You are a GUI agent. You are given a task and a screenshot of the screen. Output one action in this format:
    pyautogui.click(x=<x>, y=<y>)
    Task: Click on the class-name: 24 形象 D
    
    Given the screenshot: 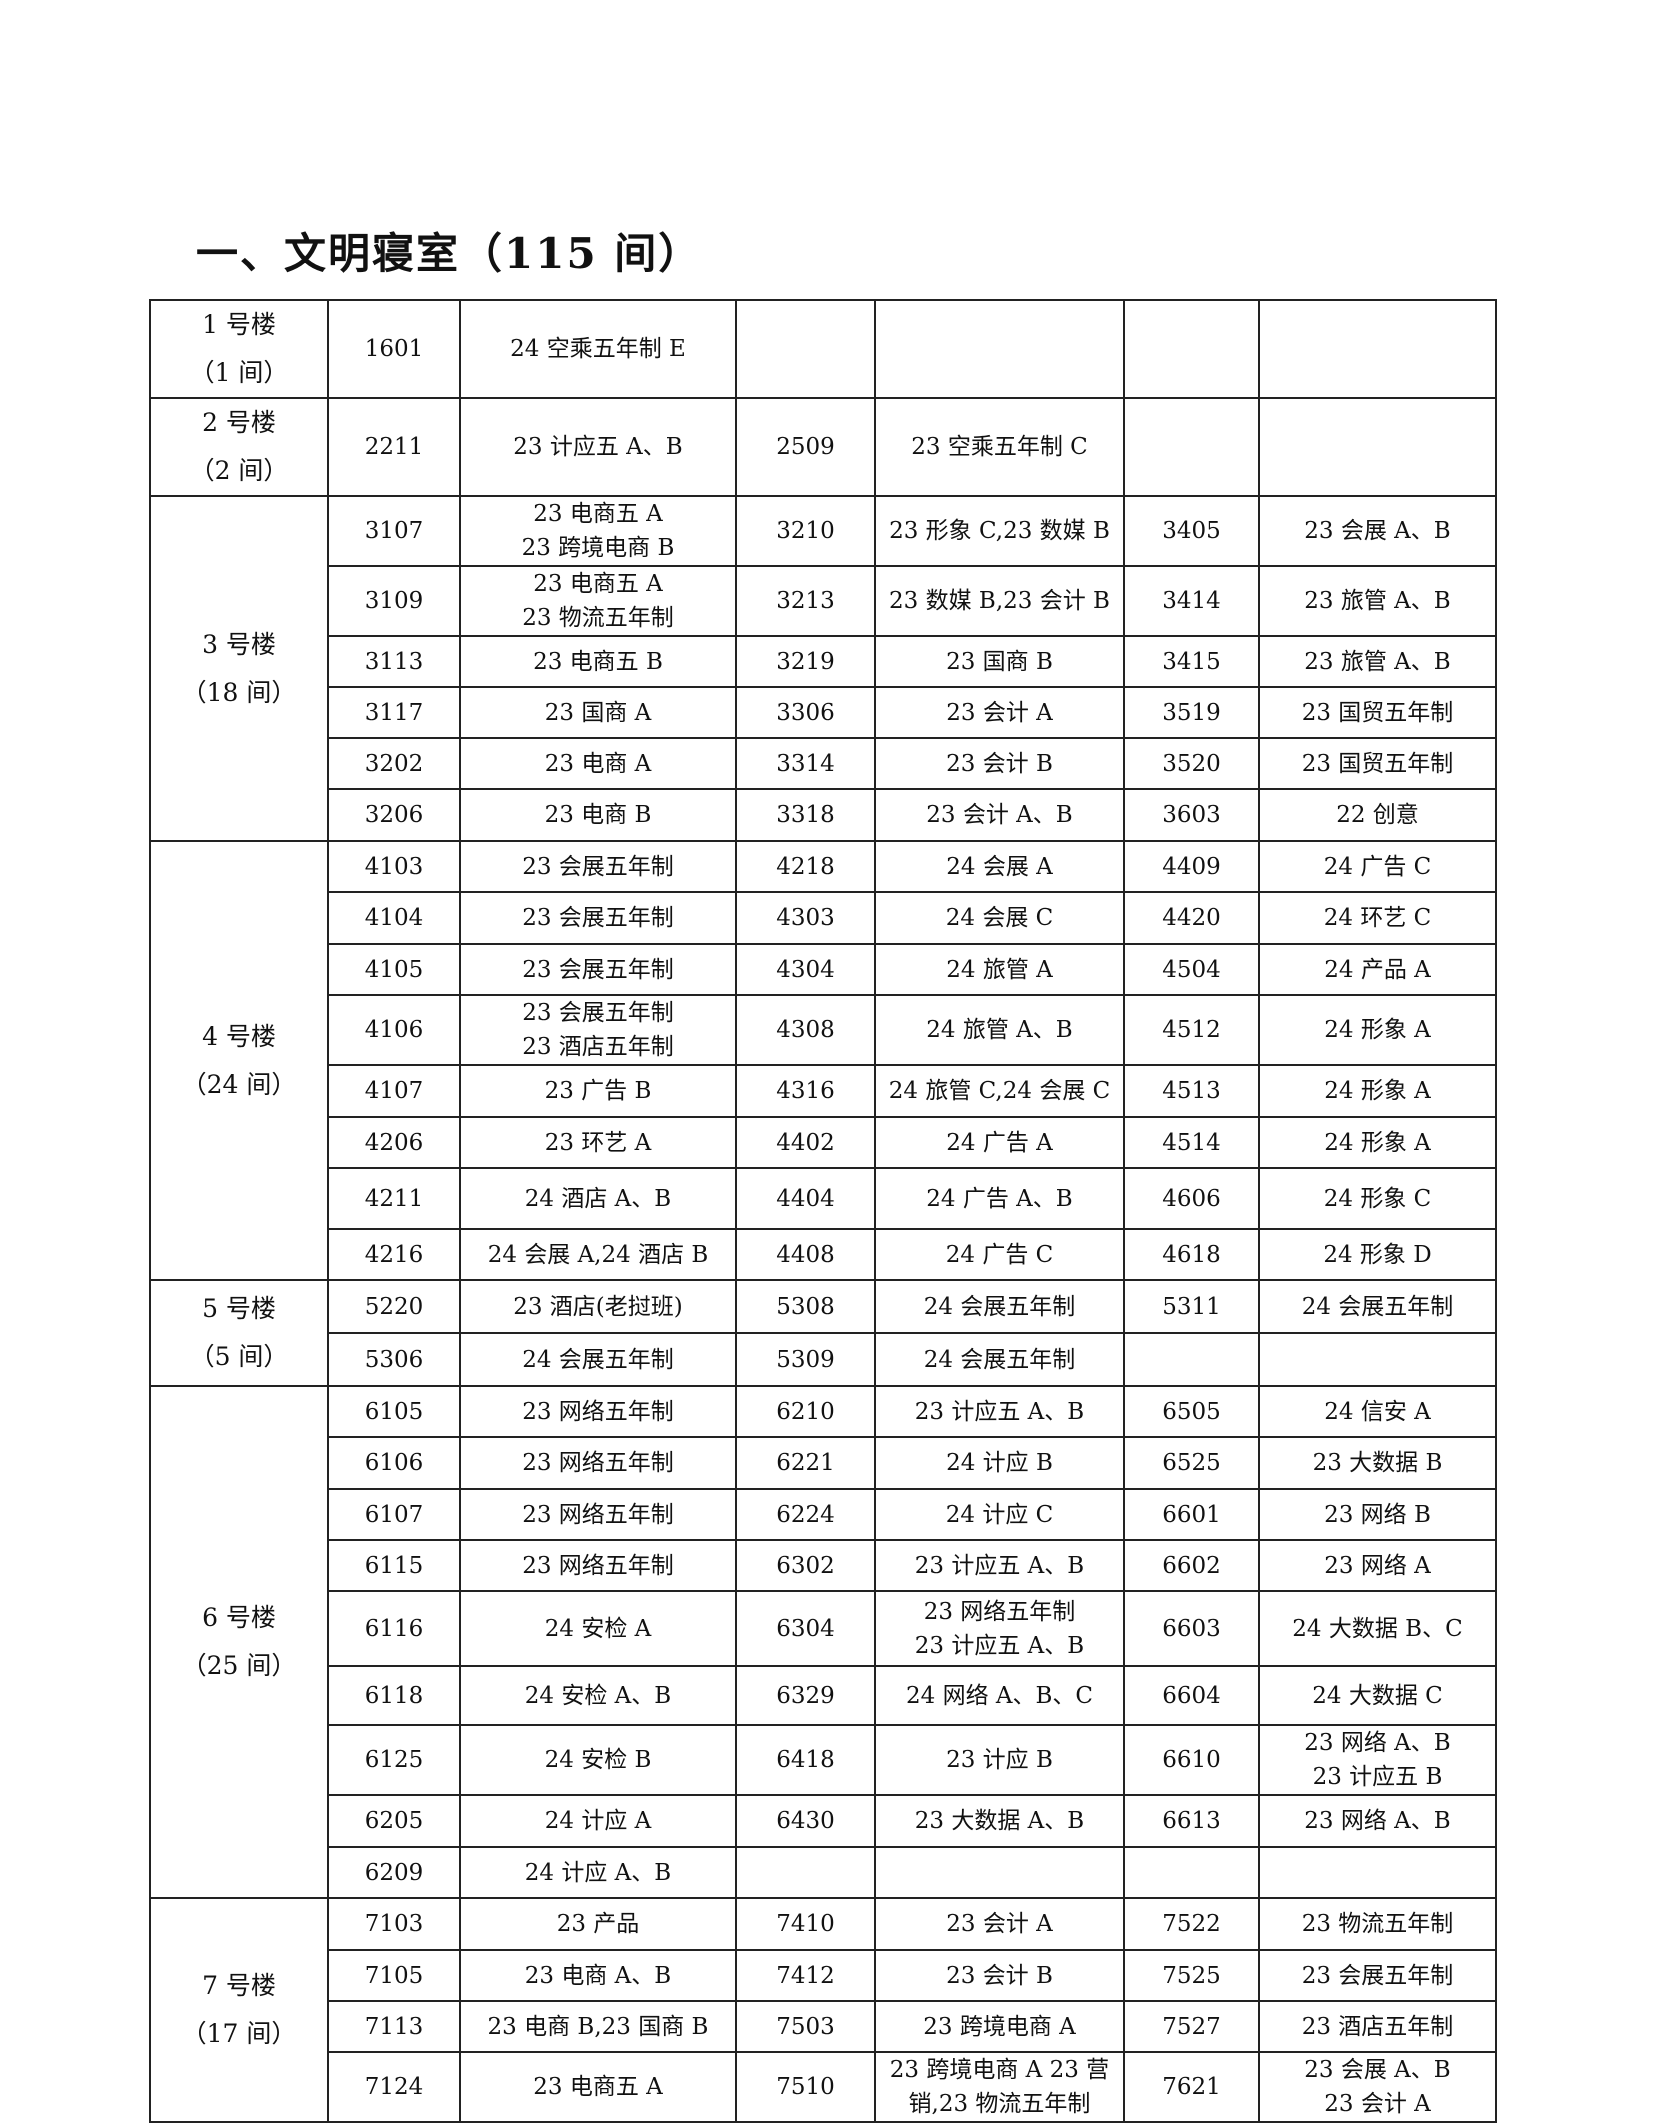 What is the action you would take?
    pyautogui.click(x=1377, y=1254)
    